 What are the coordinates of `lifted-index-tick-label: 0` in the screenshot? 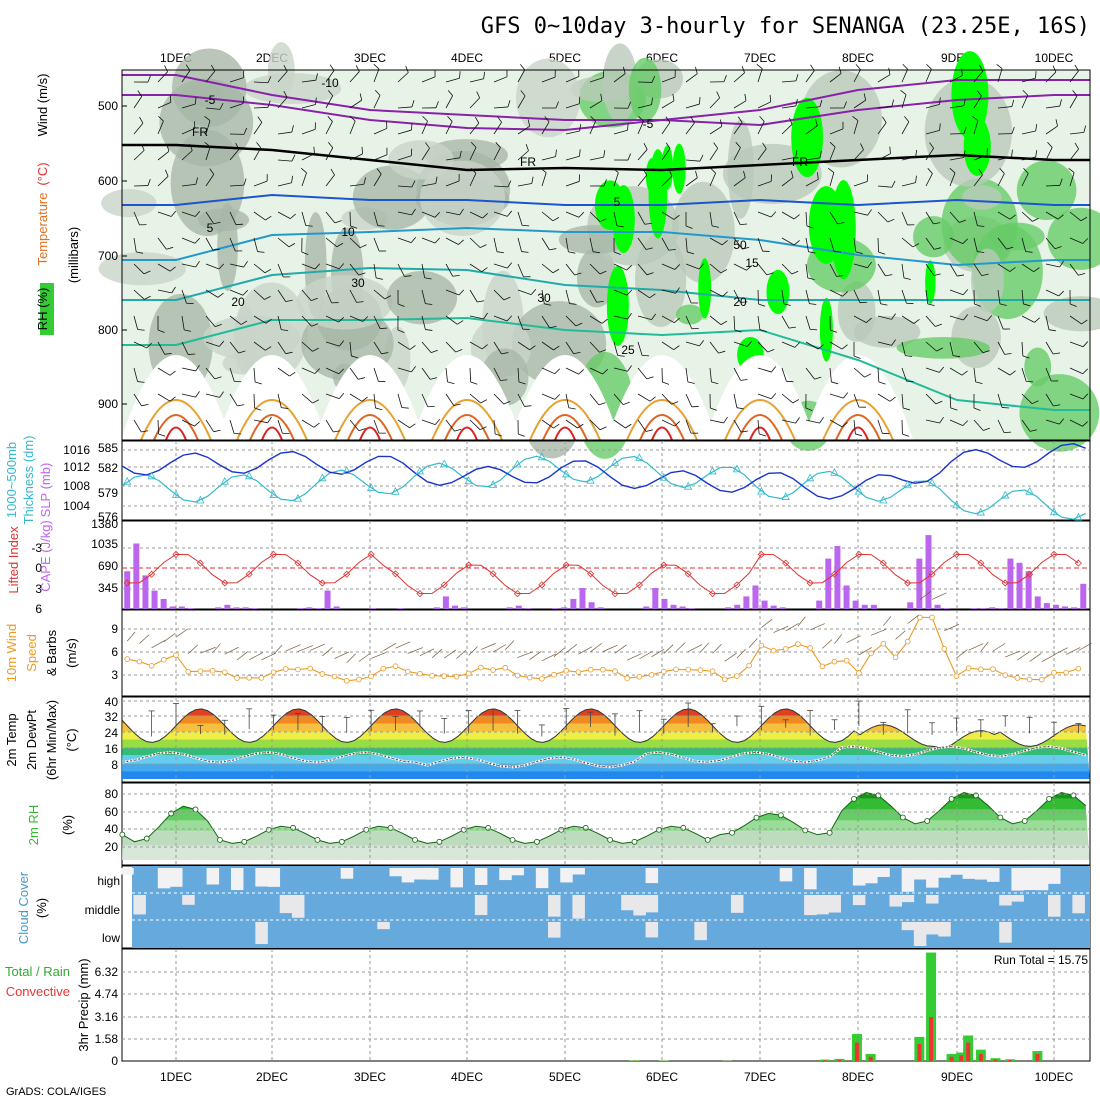 It's located at (38, 568).